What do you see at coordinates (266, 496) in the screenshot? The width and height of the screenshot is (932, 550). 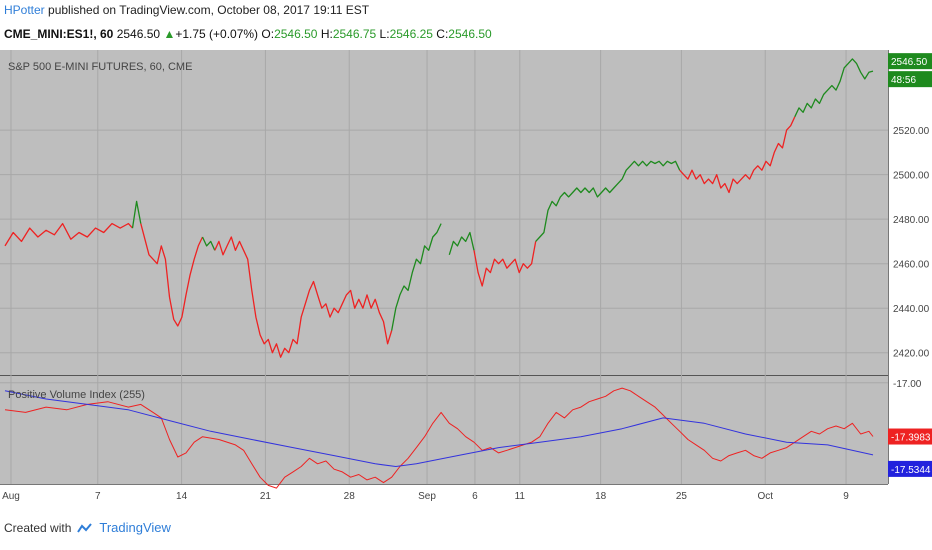 I see `x-tick-label: 21` at bounding box center [266, 496].